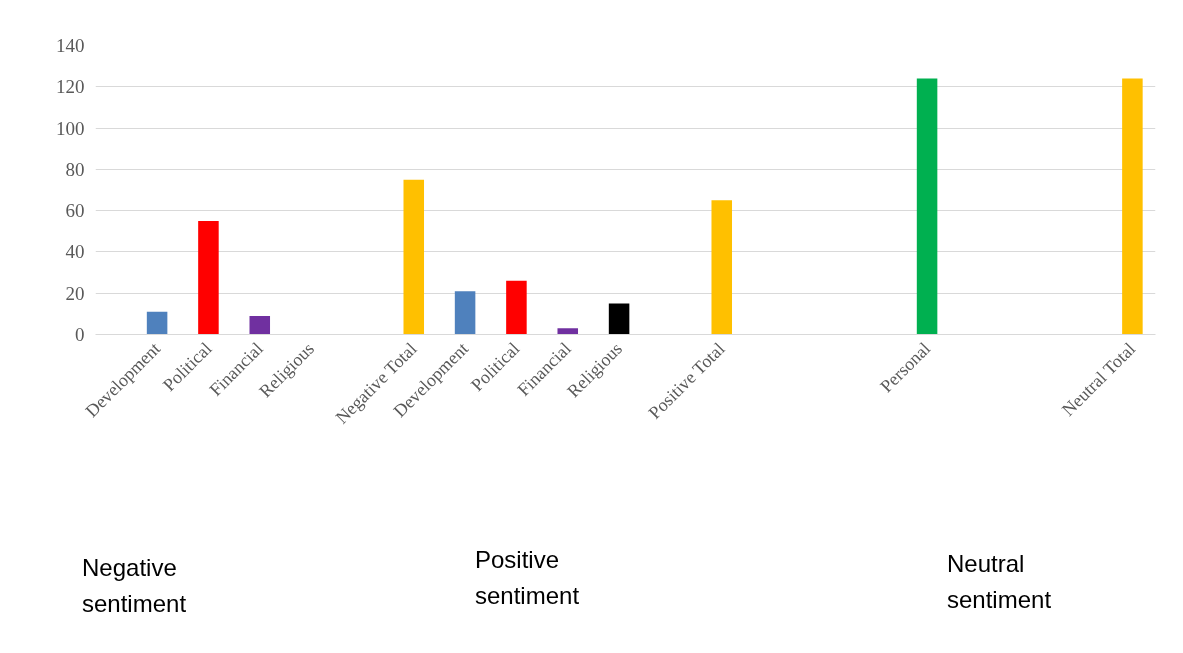  I want to click on y-tick-label: 140, so click(70, 45).